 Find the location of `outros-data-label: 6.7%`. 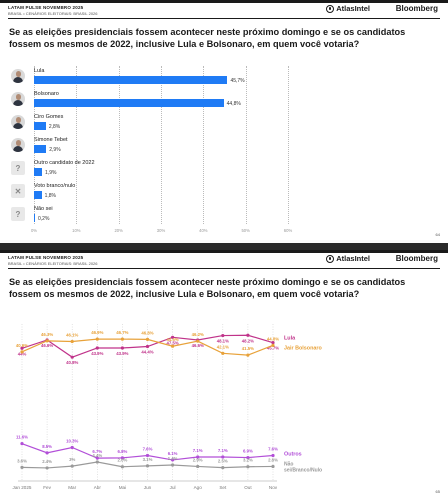

outros-data-label: 6.7% is located at coordinates (97, 451).